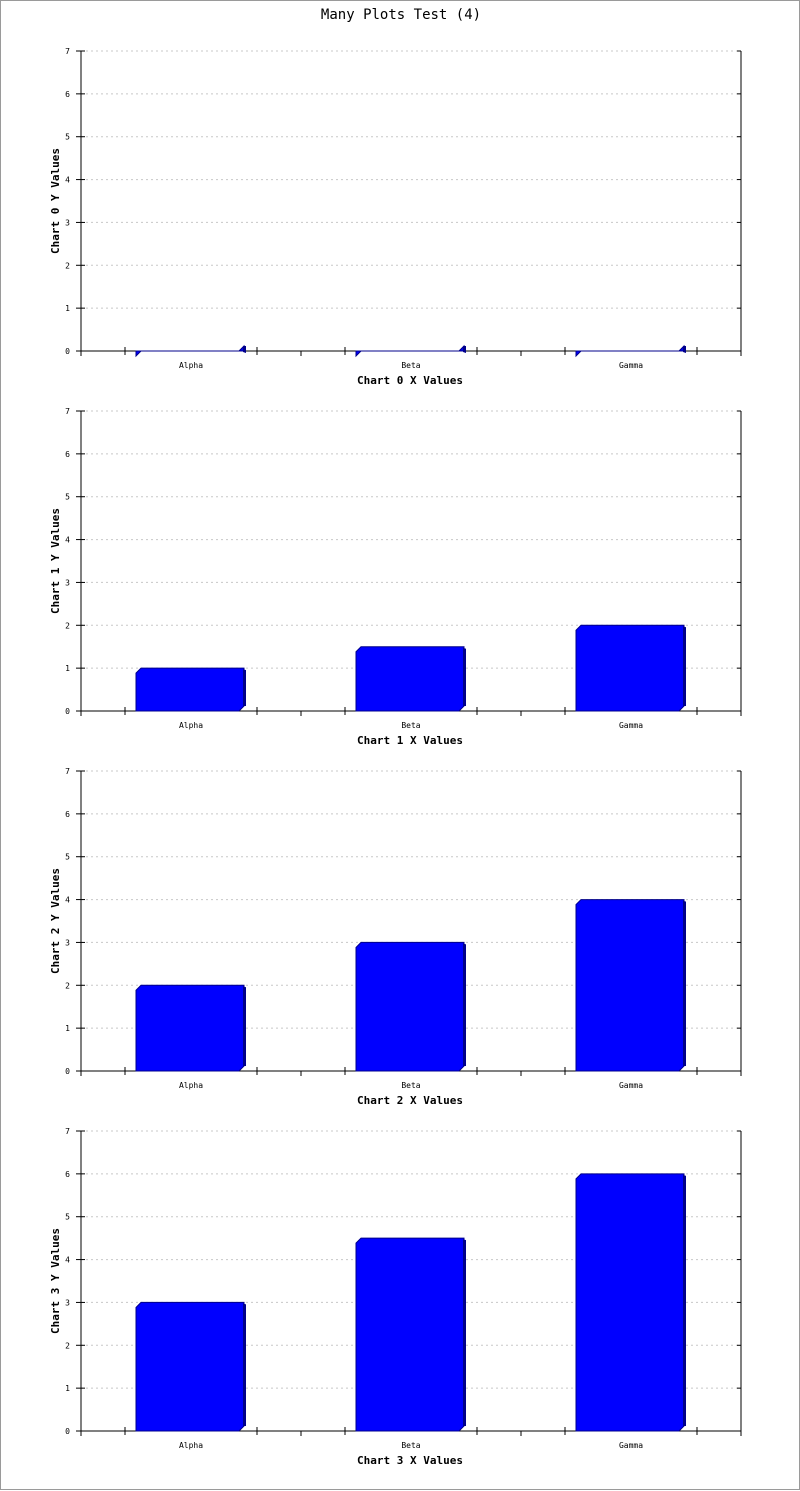 This screenshot has height=1491, width=800. I want to click on y-axis-title: Chart 3 Y Values, so click(55, 1281).